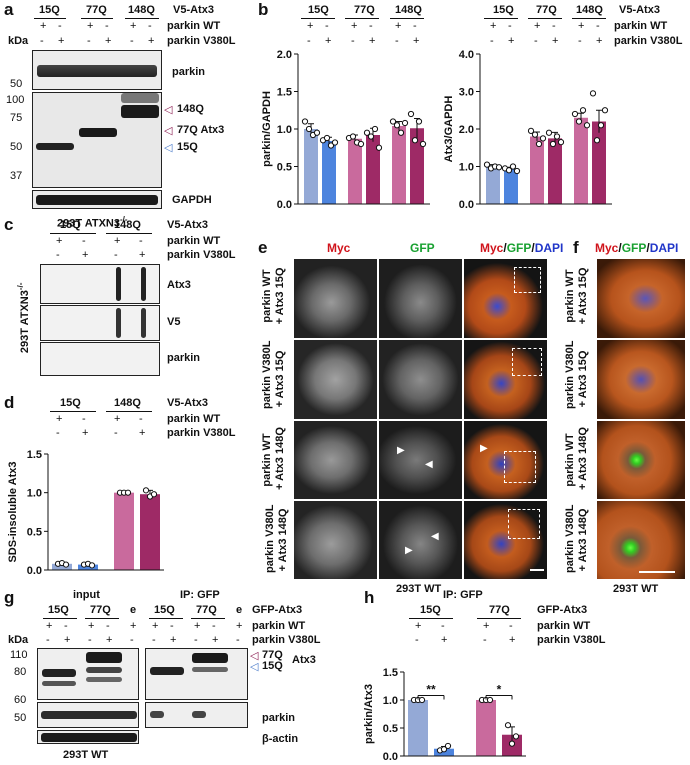 This screenshot has width=690, height=765. Describe the element at coordinates (576, 247) in the screenshot. I see `panel-letter-f: f` at that location.